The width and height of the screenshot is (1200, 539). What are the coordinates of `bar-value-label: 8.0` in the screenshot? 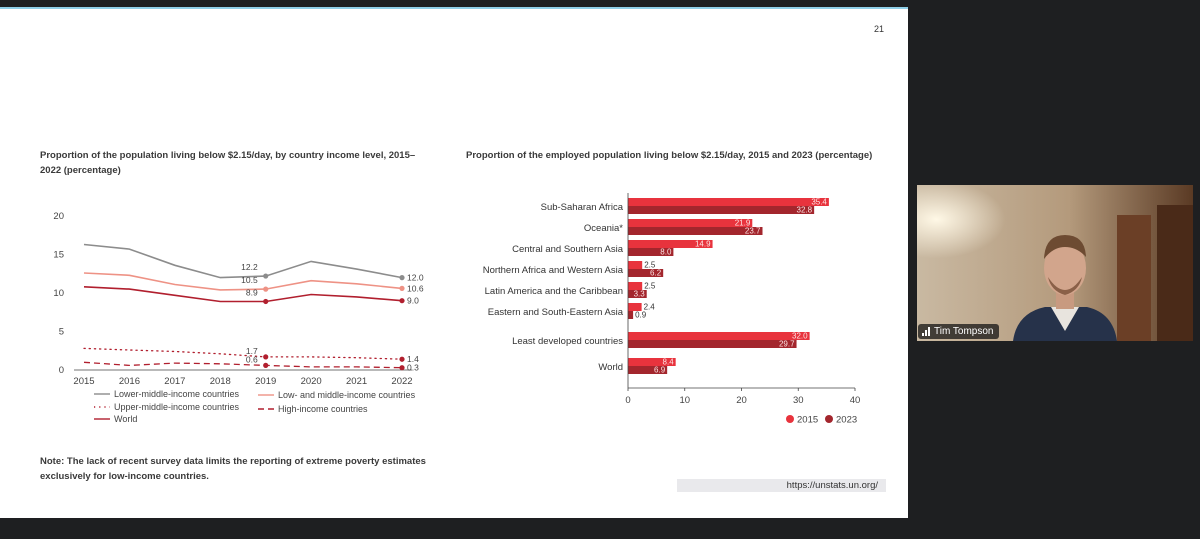 It's located at (666, 252).